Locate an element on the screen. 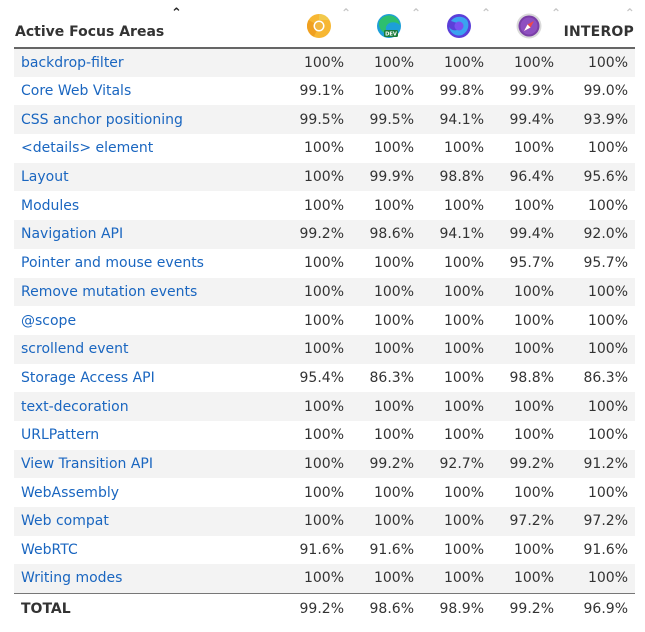 The width and height of the screenshot is (645, 632). edge-score: 99.5% is located at coordinates (386, 120).